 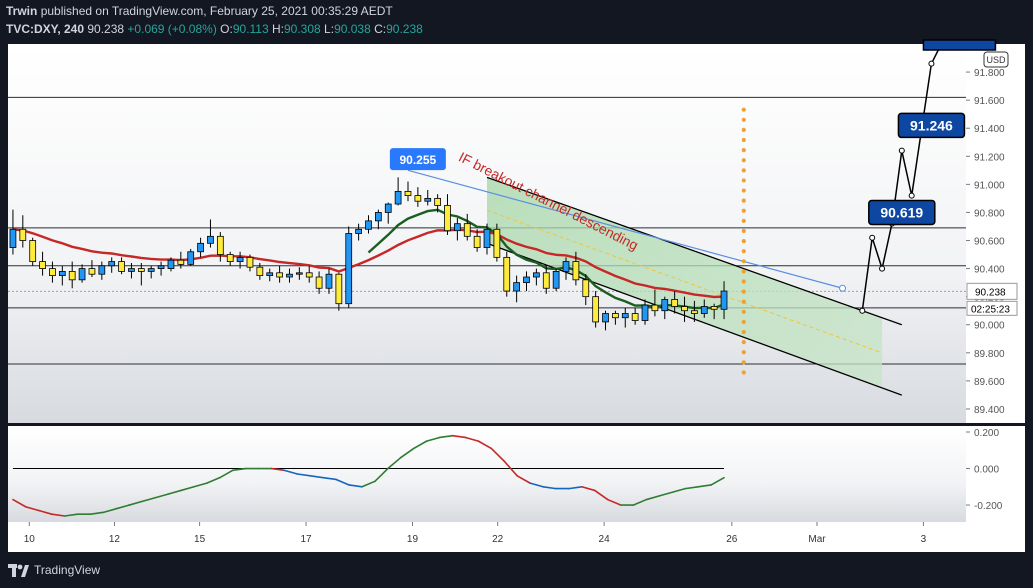 I want to click on price-tick-label: 91.000, so click(x=989, y=185).